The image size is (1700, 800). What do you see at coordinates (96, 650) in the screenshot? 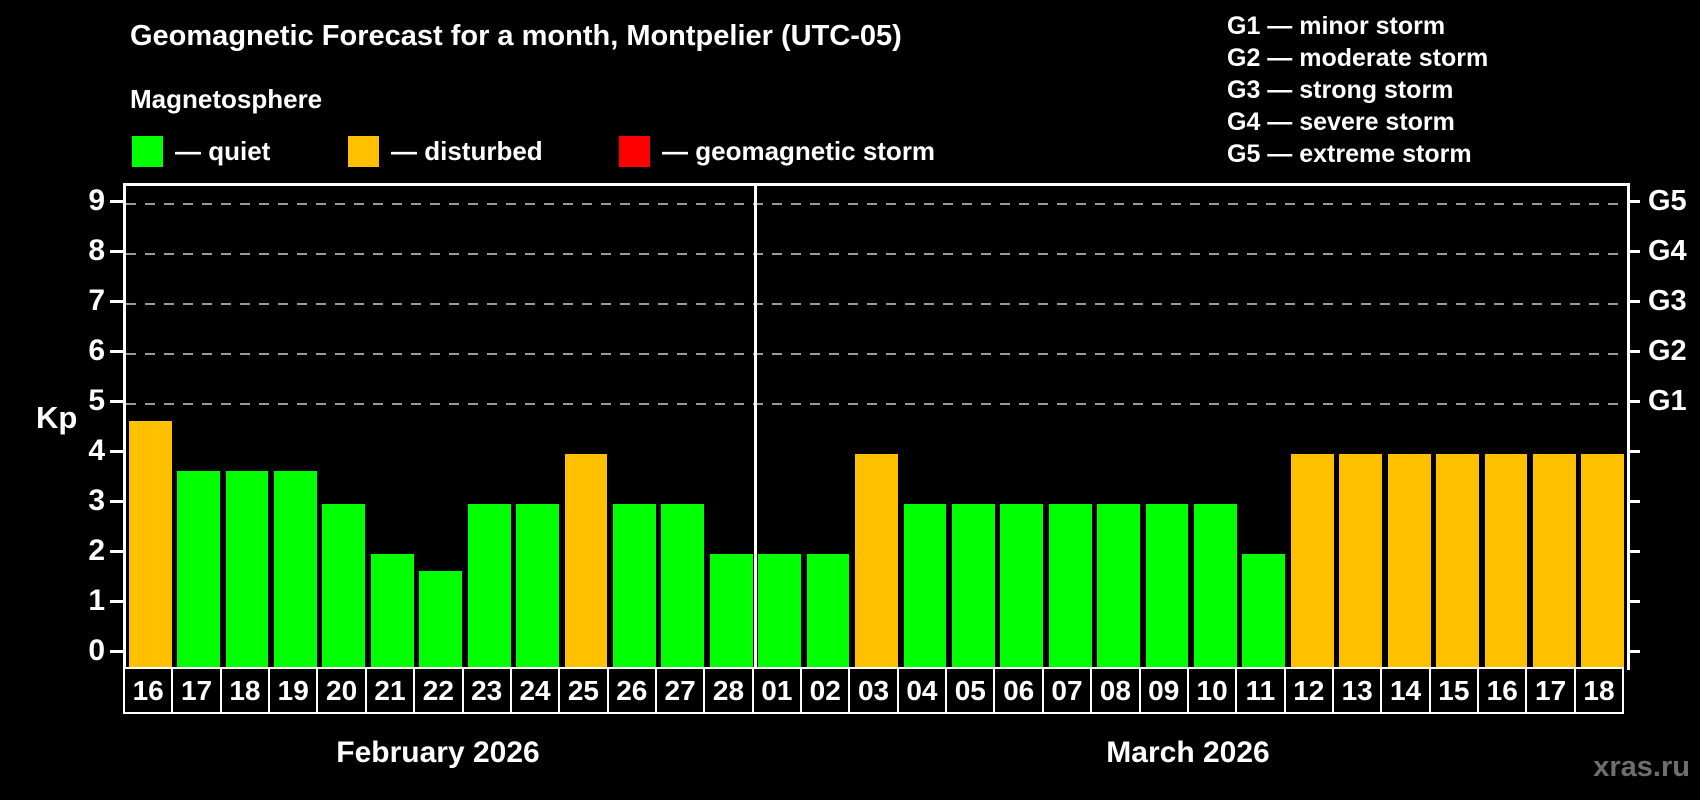
I see `y-tick-label-0: 0` at bounding box center [96, 650].